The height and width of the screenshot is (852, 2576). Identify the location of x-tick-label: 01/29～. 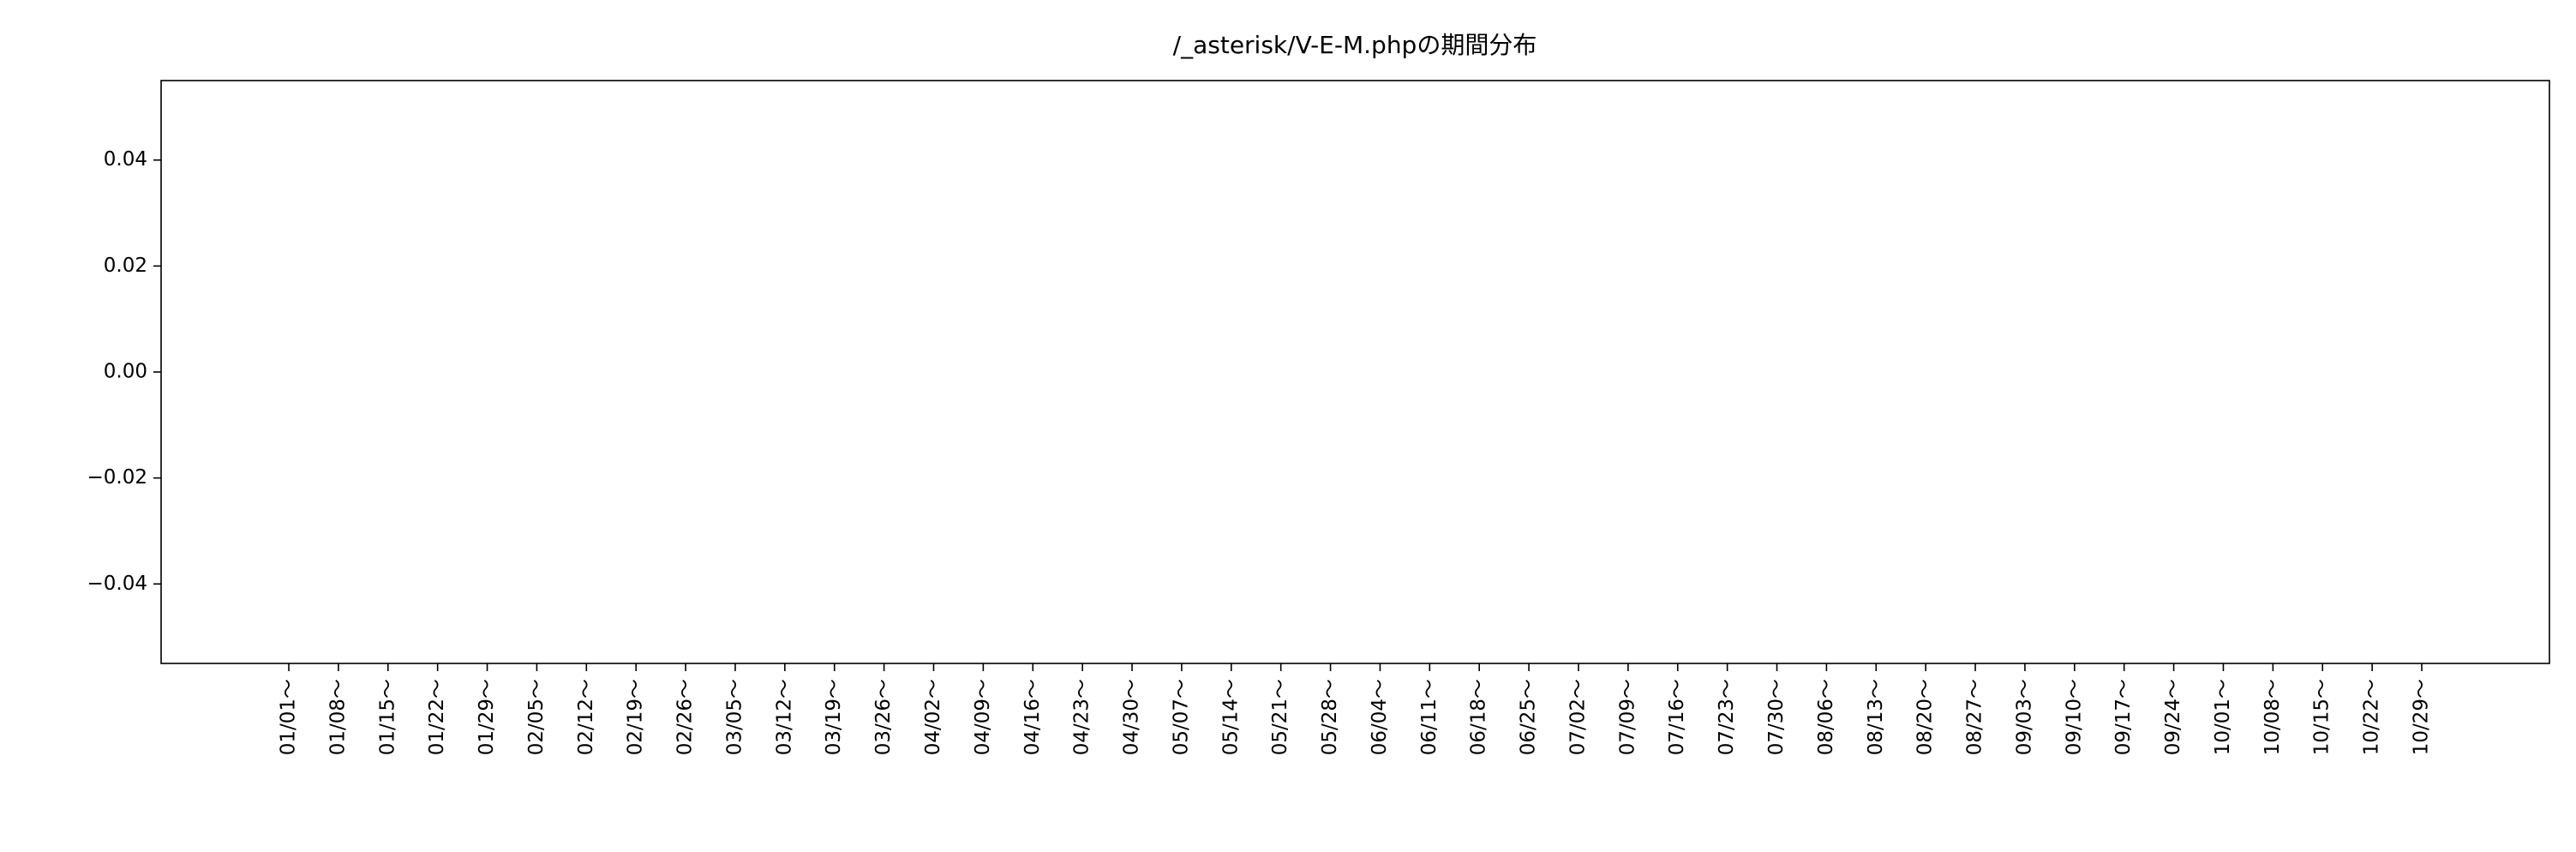
(487, 717).